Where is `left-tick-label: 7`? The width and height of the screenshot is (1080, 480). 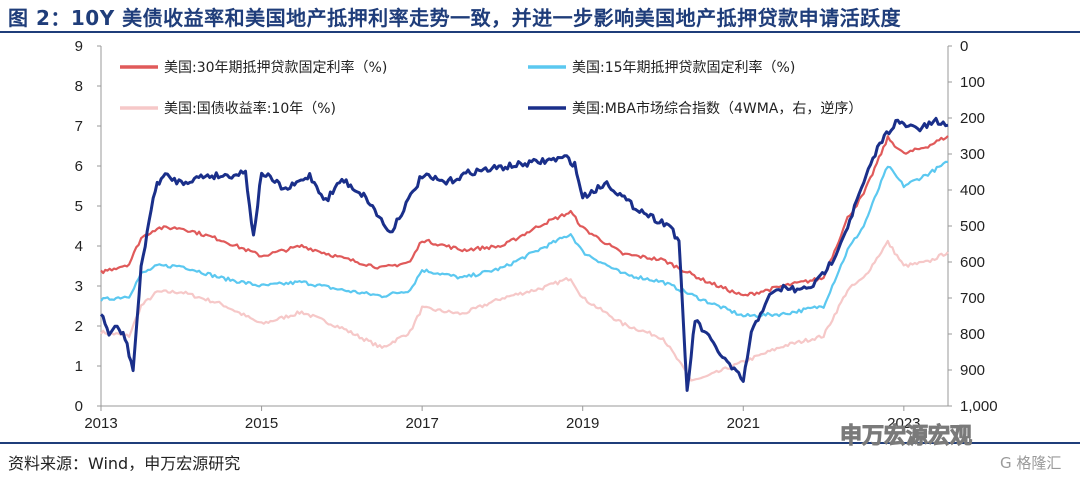
left-tick-label: 7 is located at coordinates (79, 126).